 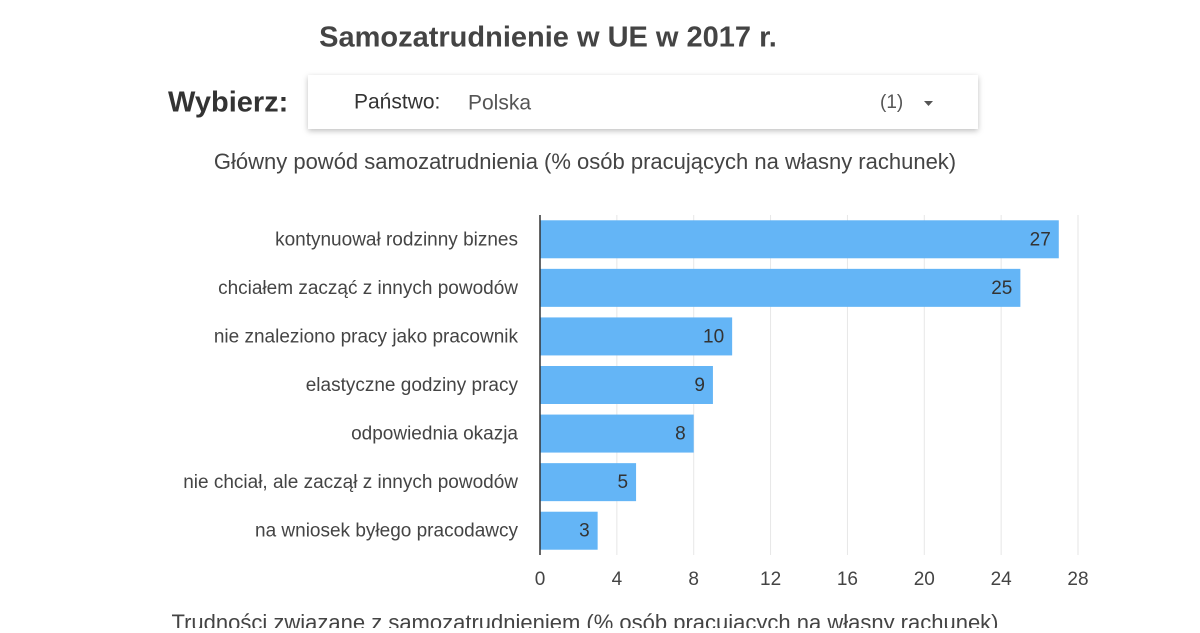 What do you see at coordinates (770, 579) in the screenshot?
I see `x-tick-label: 12` at bounding box center [770, 579].